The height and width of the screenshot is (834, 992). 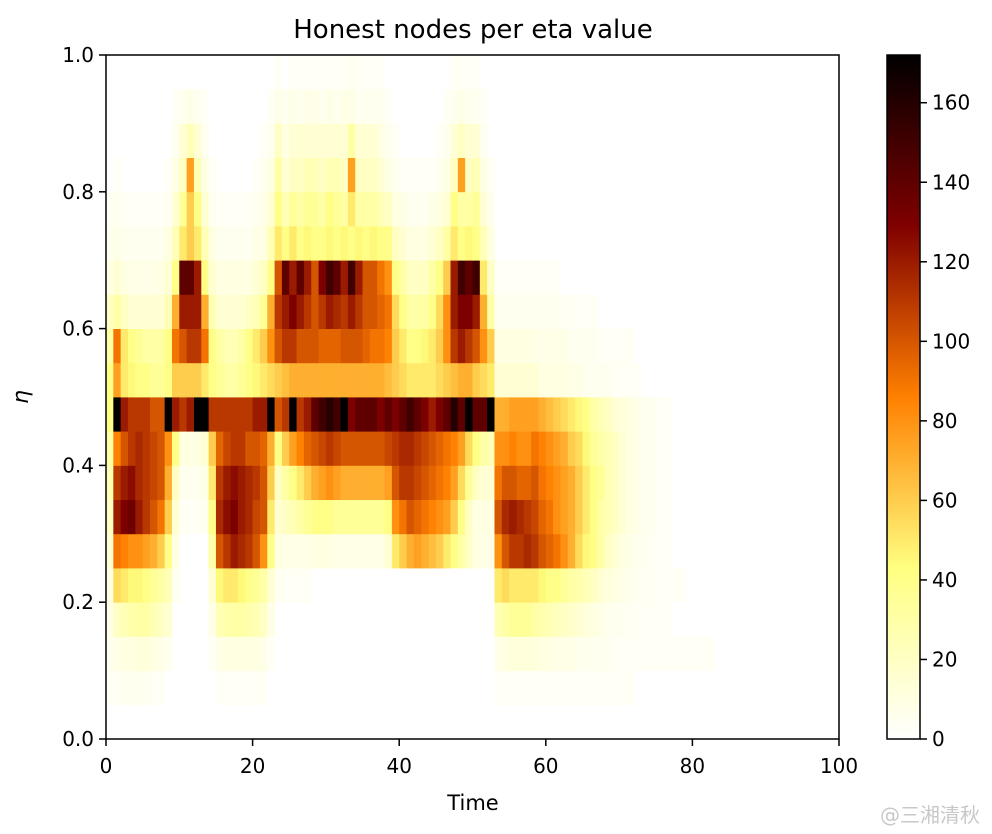 What do you see at coordinates (78, 192) in the screenshot?
I see `y-tick-label: 0.8` at bounding box center [78, 192].